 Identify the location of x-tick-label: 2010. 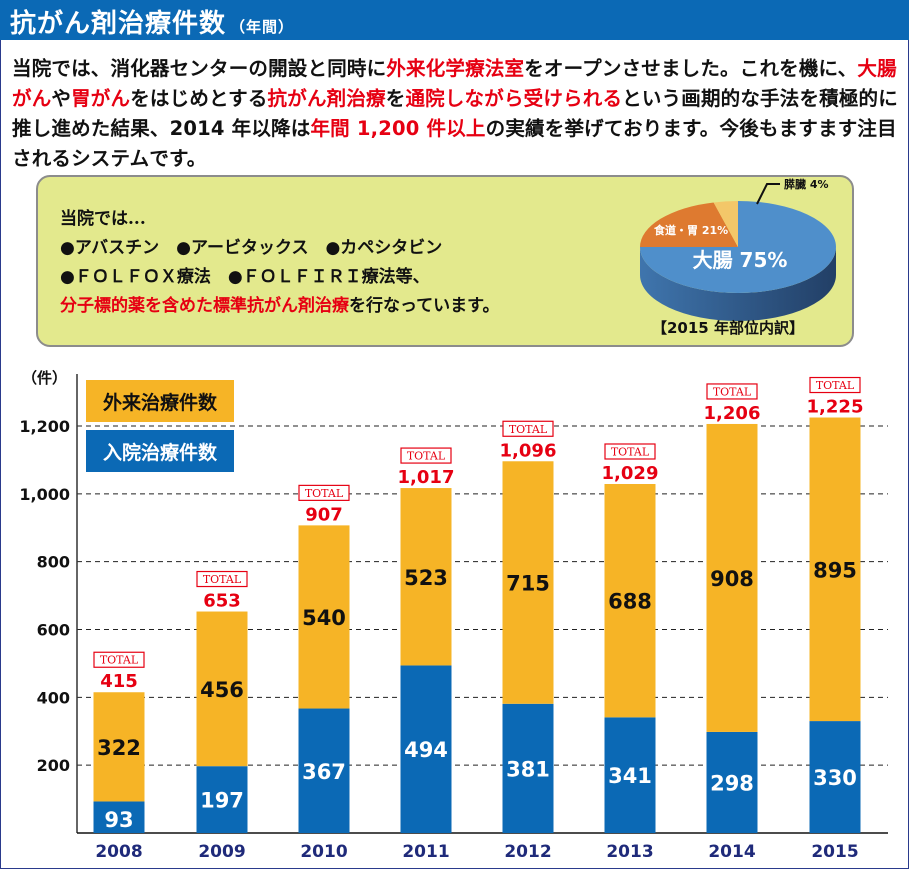
(323, 852).